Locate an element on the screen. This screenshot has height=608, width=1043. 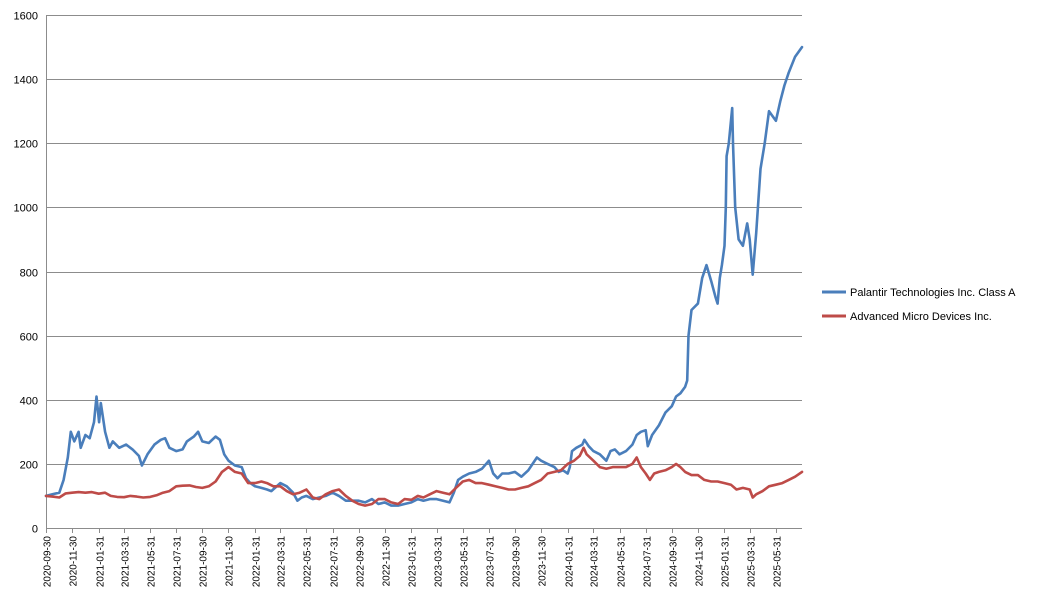
x-tick-label: 2025-03-31 is located at coordinates (752, 562).